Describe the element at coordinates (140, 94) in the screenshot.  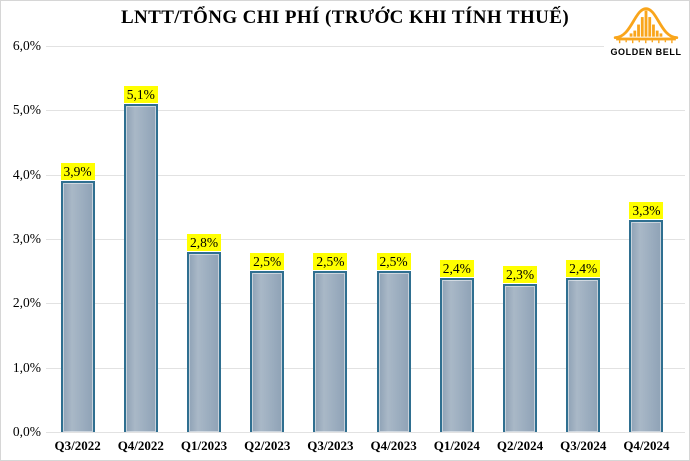
I see `bar-value-label: 5,1%` at that location.